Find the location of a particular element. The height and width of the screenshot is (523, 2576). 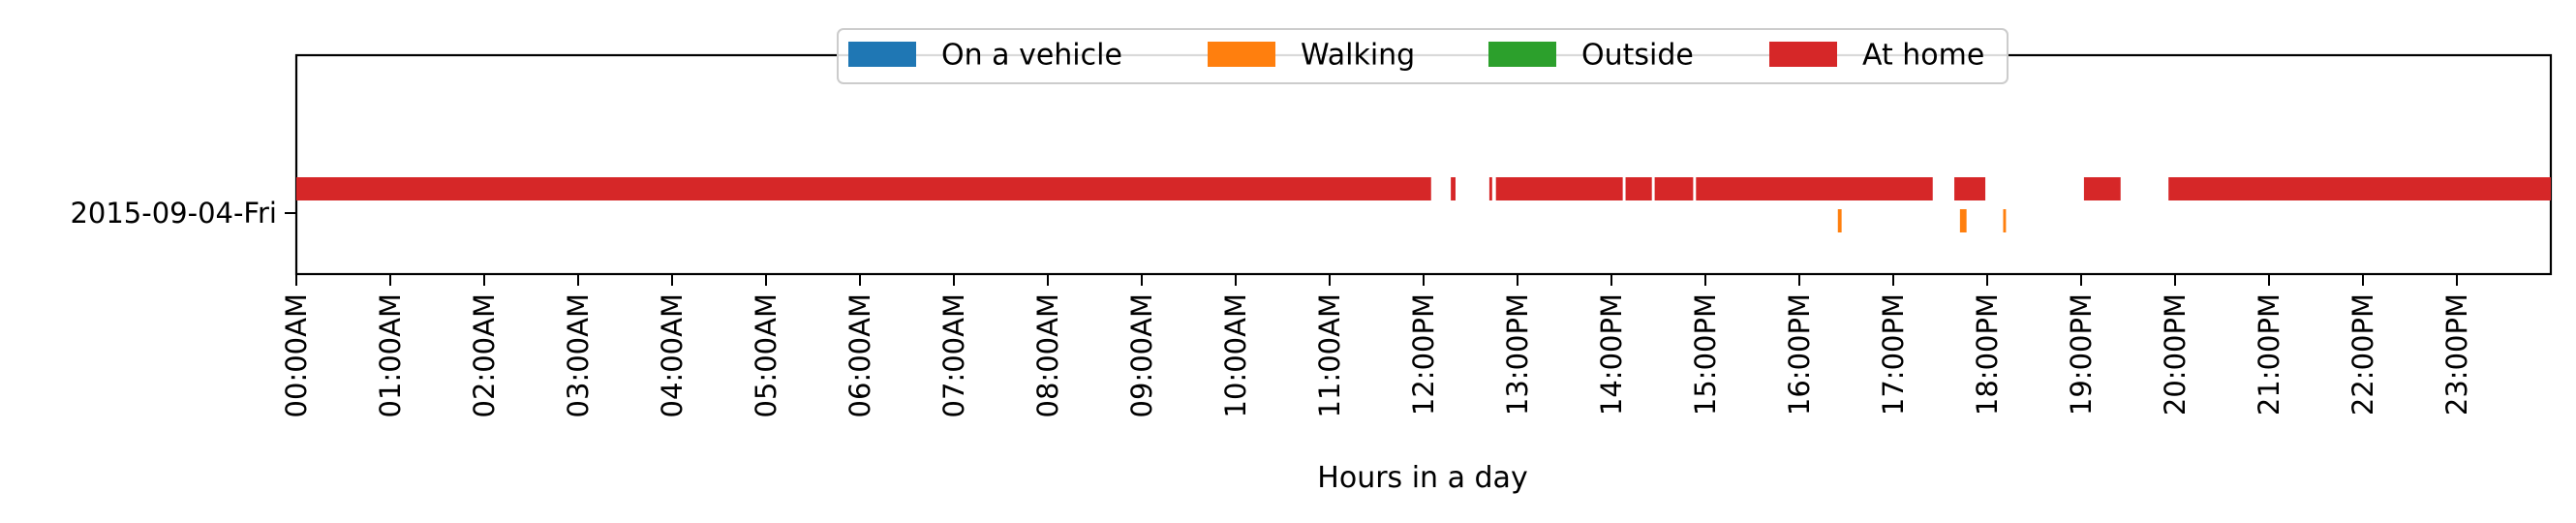

x-tick-label-3: 03:00AM is located at coordinates (578, 355).